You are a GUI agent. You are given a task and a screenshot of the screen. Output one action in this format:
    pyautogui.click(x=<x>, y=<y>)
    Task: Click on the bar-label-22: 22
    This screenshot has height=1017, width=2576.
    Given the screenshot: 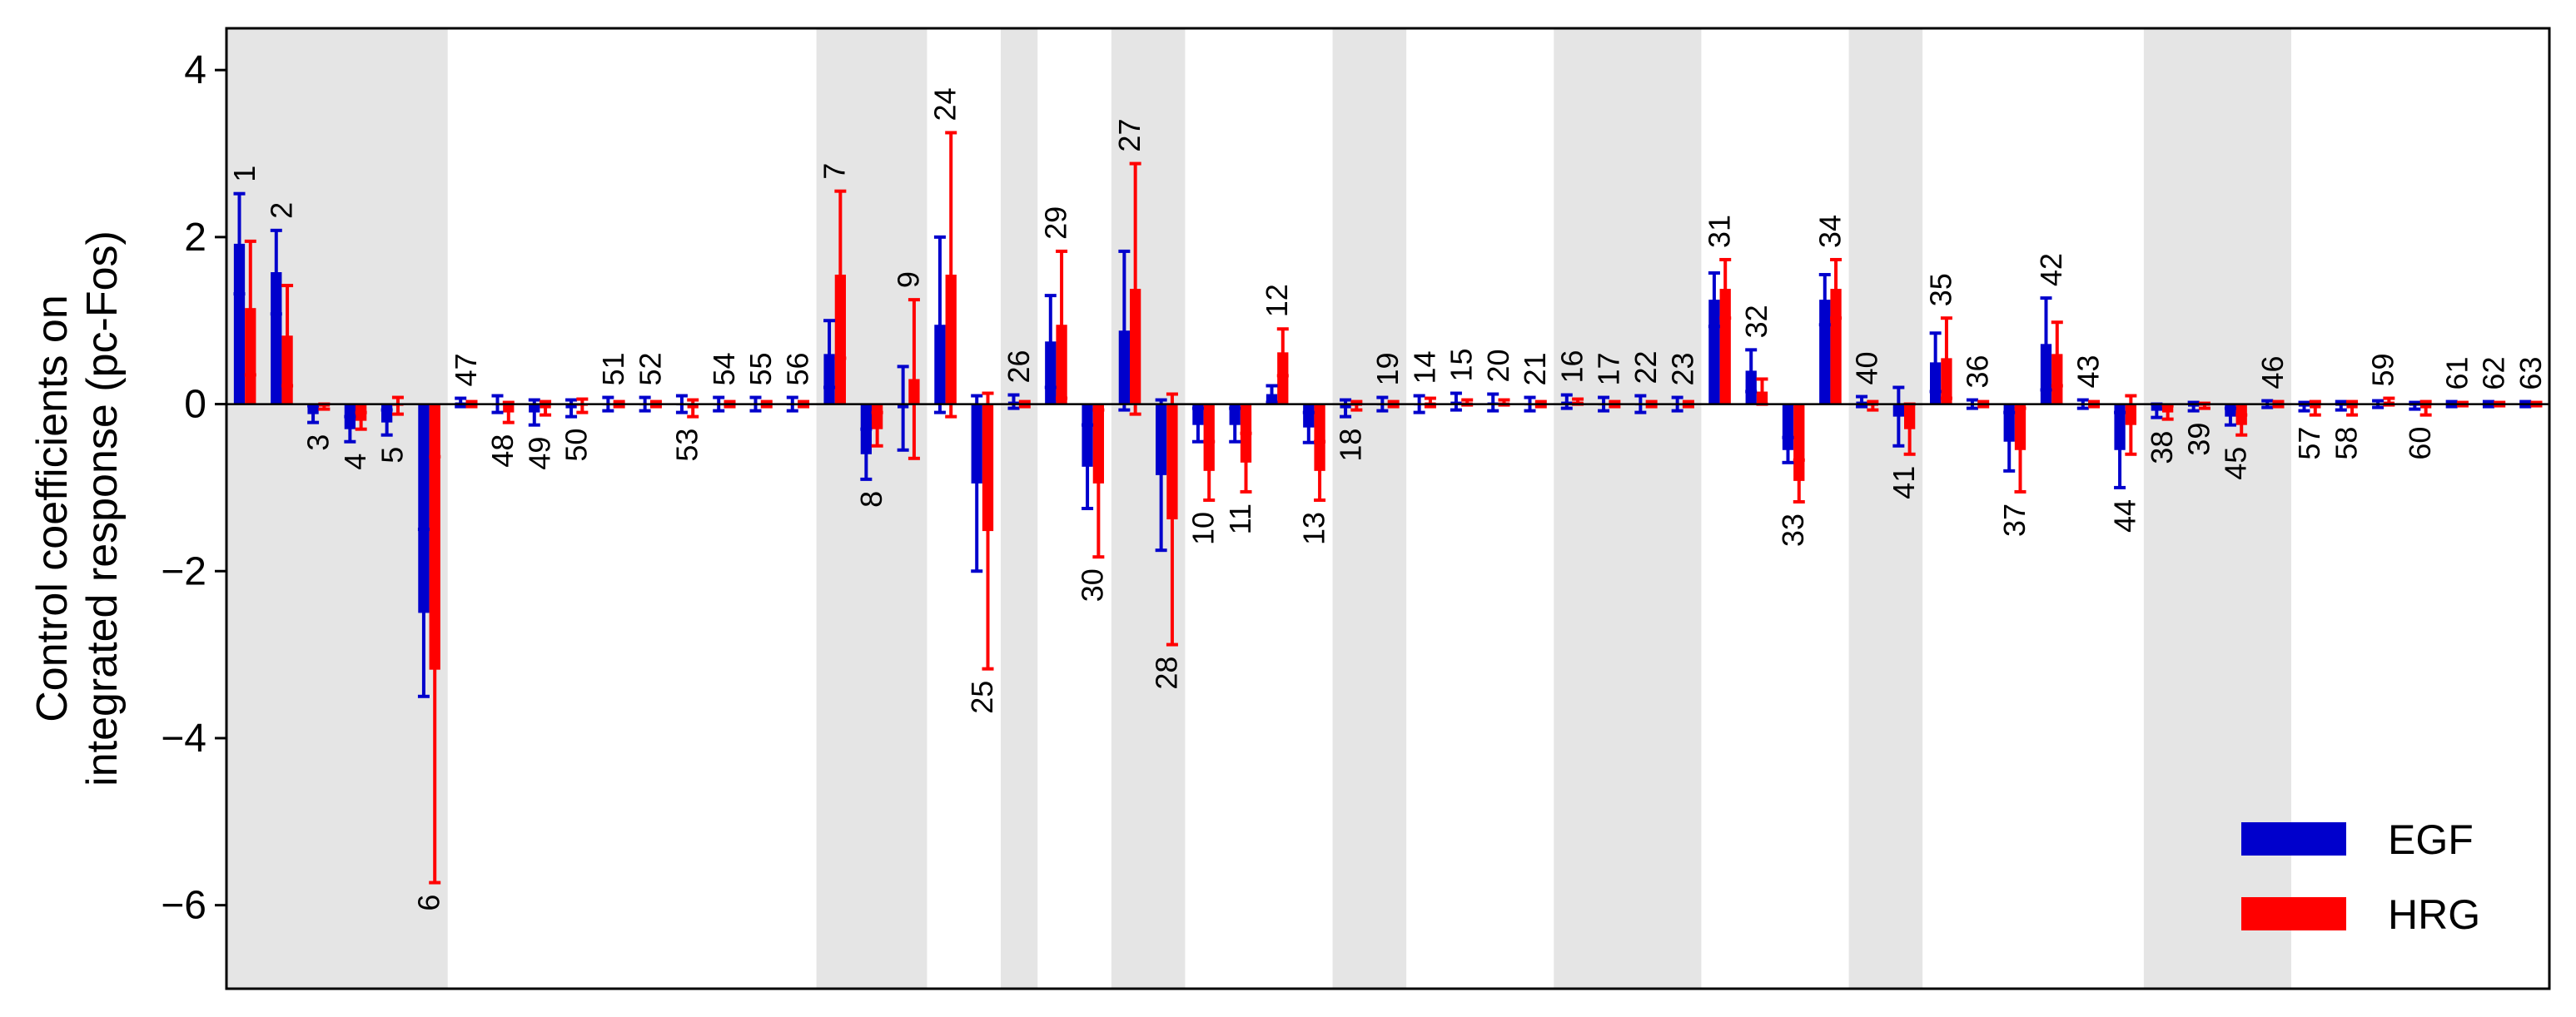 What is the action you would take?
    pyautogui.click(x=1646, y=367)
    